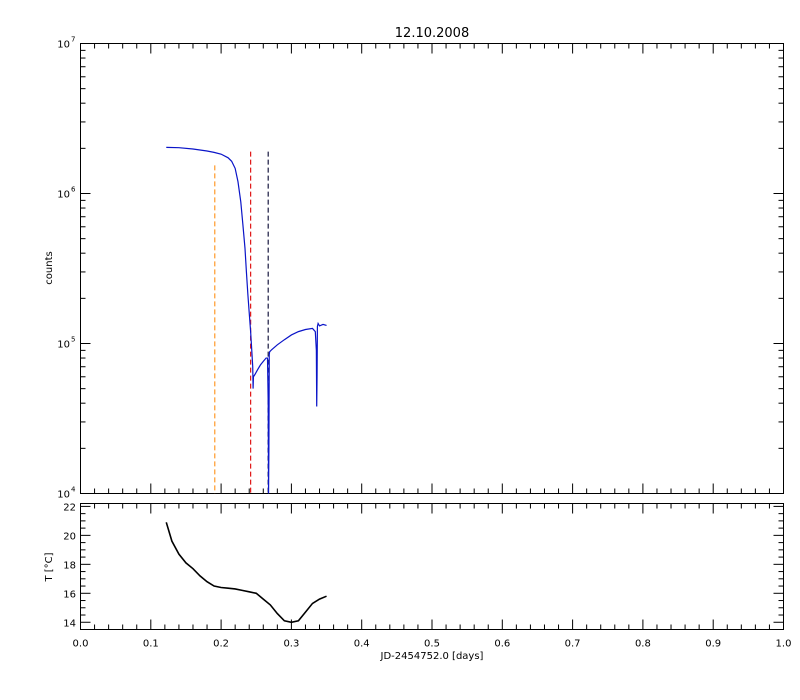 The image size is (800, 700). I want to click on temperature-y-tick-label: 22, so click(69, 507).